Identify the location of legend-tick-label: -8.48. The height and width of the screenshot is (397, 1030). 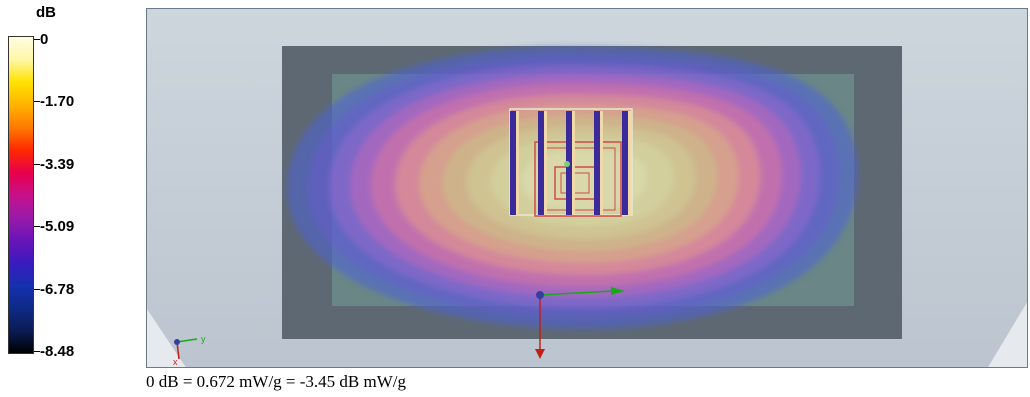
(57, 351).